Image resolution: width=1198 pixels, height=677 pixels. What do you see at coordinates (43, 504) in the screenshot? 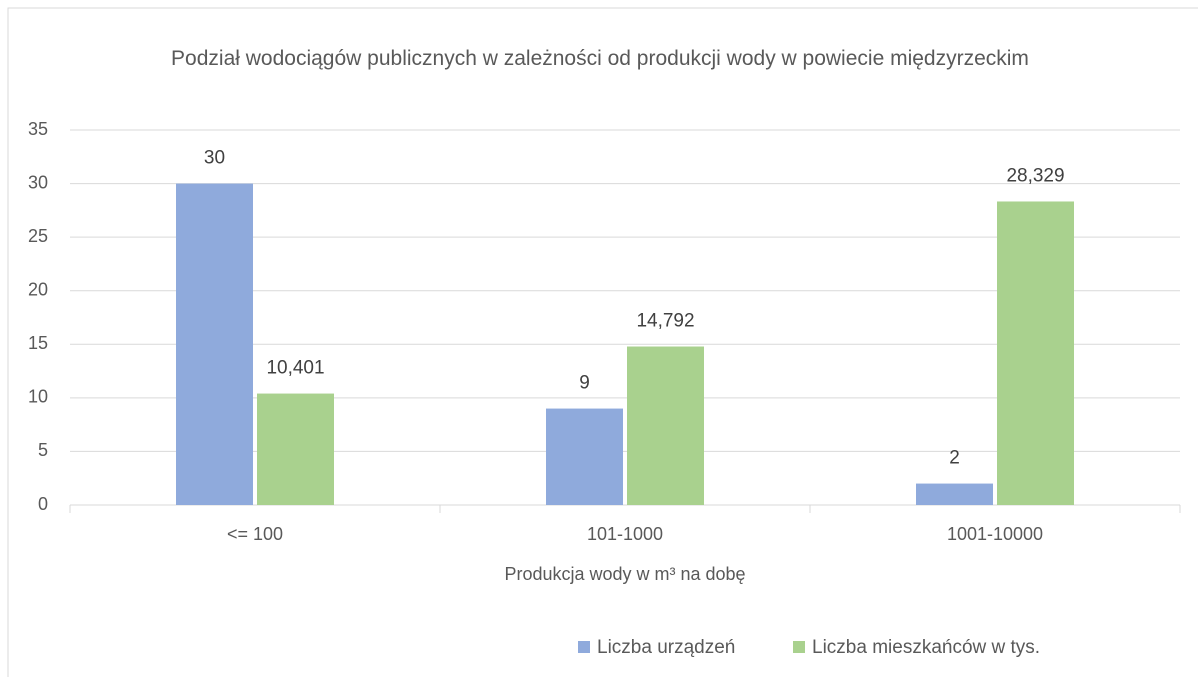
I see `y-tick-label: 0` at bounding box center [43, 504].